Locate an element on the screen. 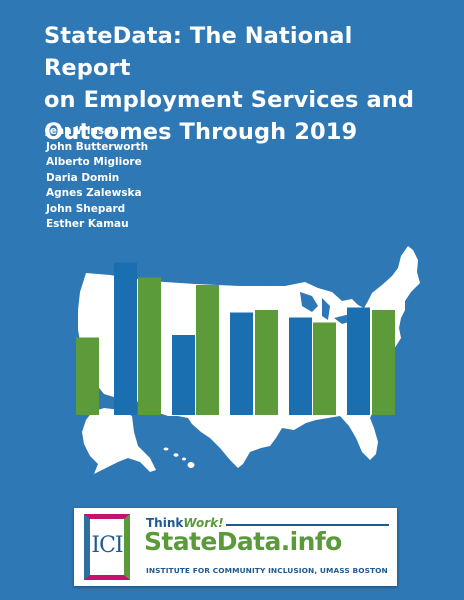  title-line: StateData: The National Report is located at coordinates (198, 52).